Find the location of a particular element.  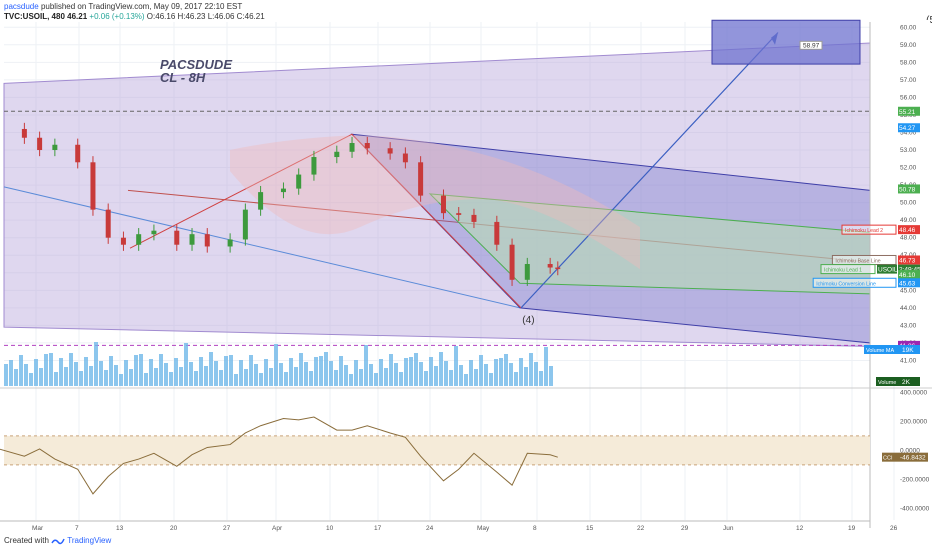

price-label: 55.21 is located at coordinates (907, 112).